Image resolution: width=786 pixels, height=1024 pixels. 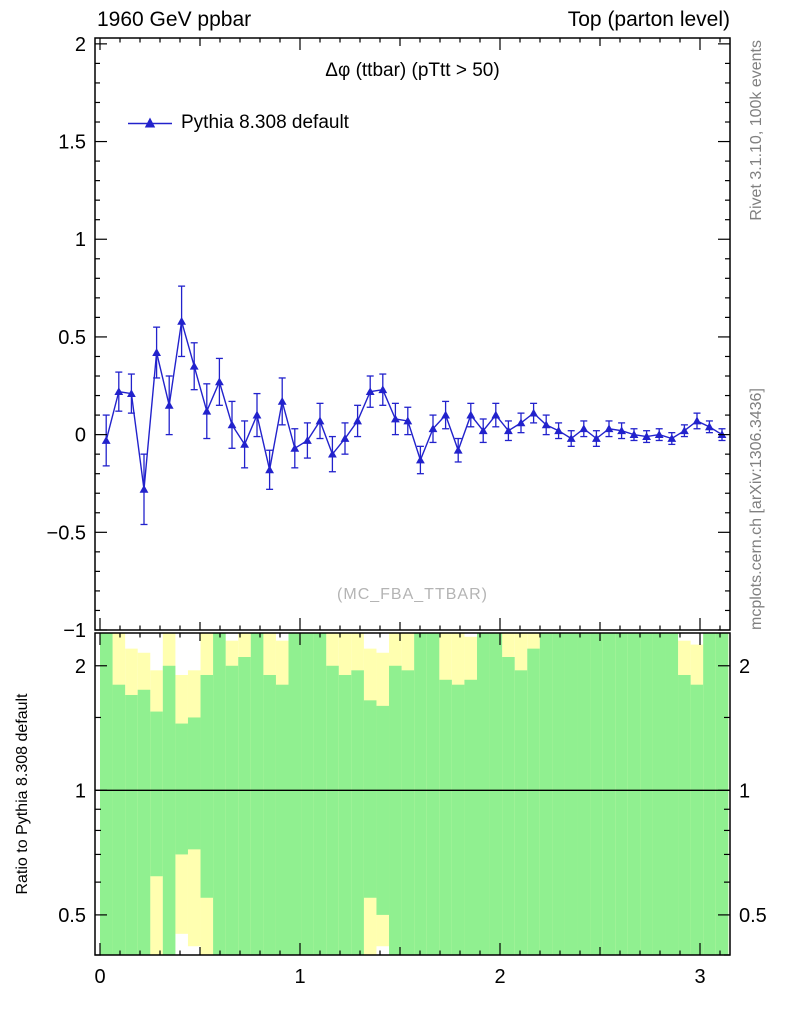 I want to click on rivet-version-label: Rivet 3.1.10, 100k events, so click(x=756, y=130).